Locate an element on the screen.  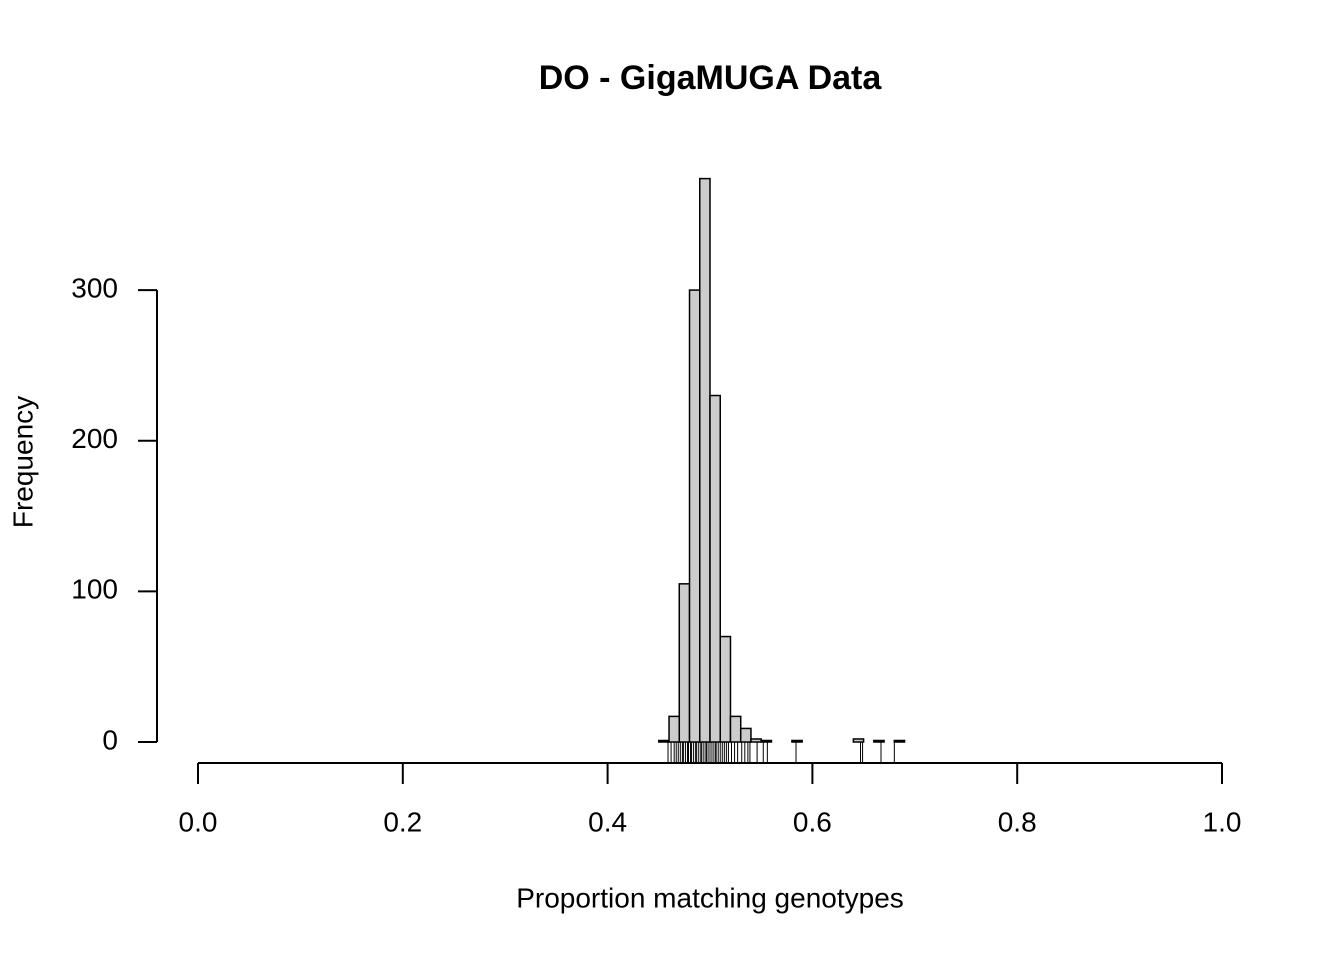
y-tick-label: 100 is located at coordinates (94, 589).